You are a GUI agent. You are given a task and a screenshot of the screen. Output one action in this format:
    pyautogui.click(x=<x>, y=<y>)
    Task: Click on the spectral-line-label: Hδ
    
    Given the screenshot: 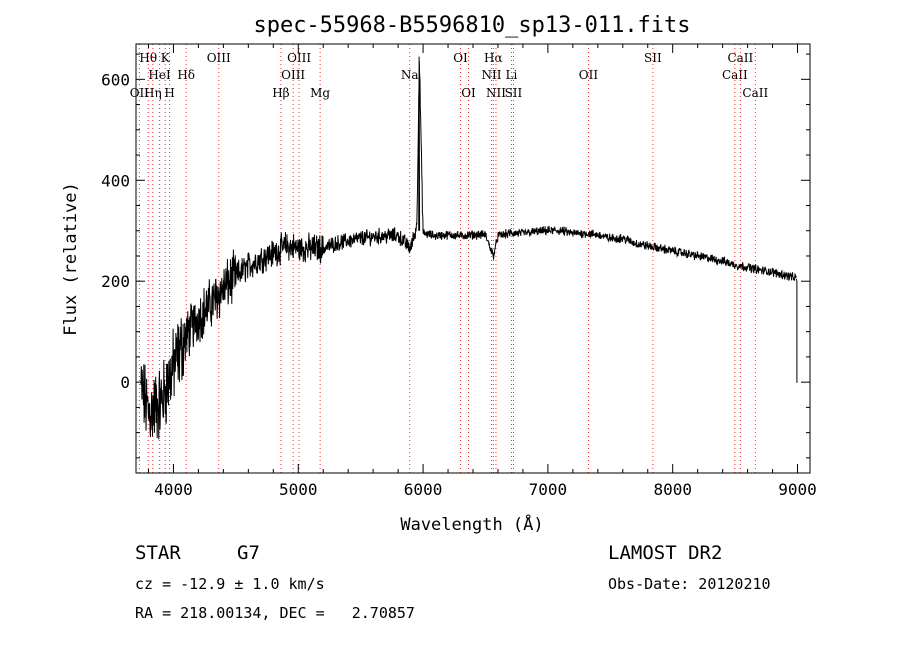 What is the action you would take?
    pyautogui.click(x=186, y=75)
    